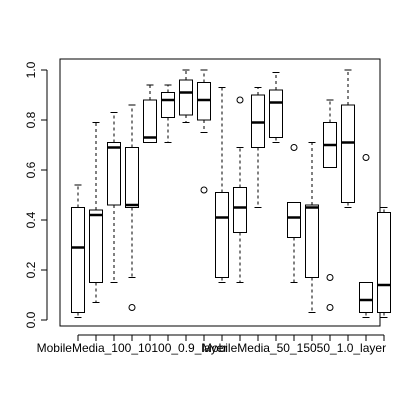  Describe the element at coordinates (132, 348) in the screenshot. I see `x-tick-label: MobileMedia_100_10100_0.9_layer` at that location.